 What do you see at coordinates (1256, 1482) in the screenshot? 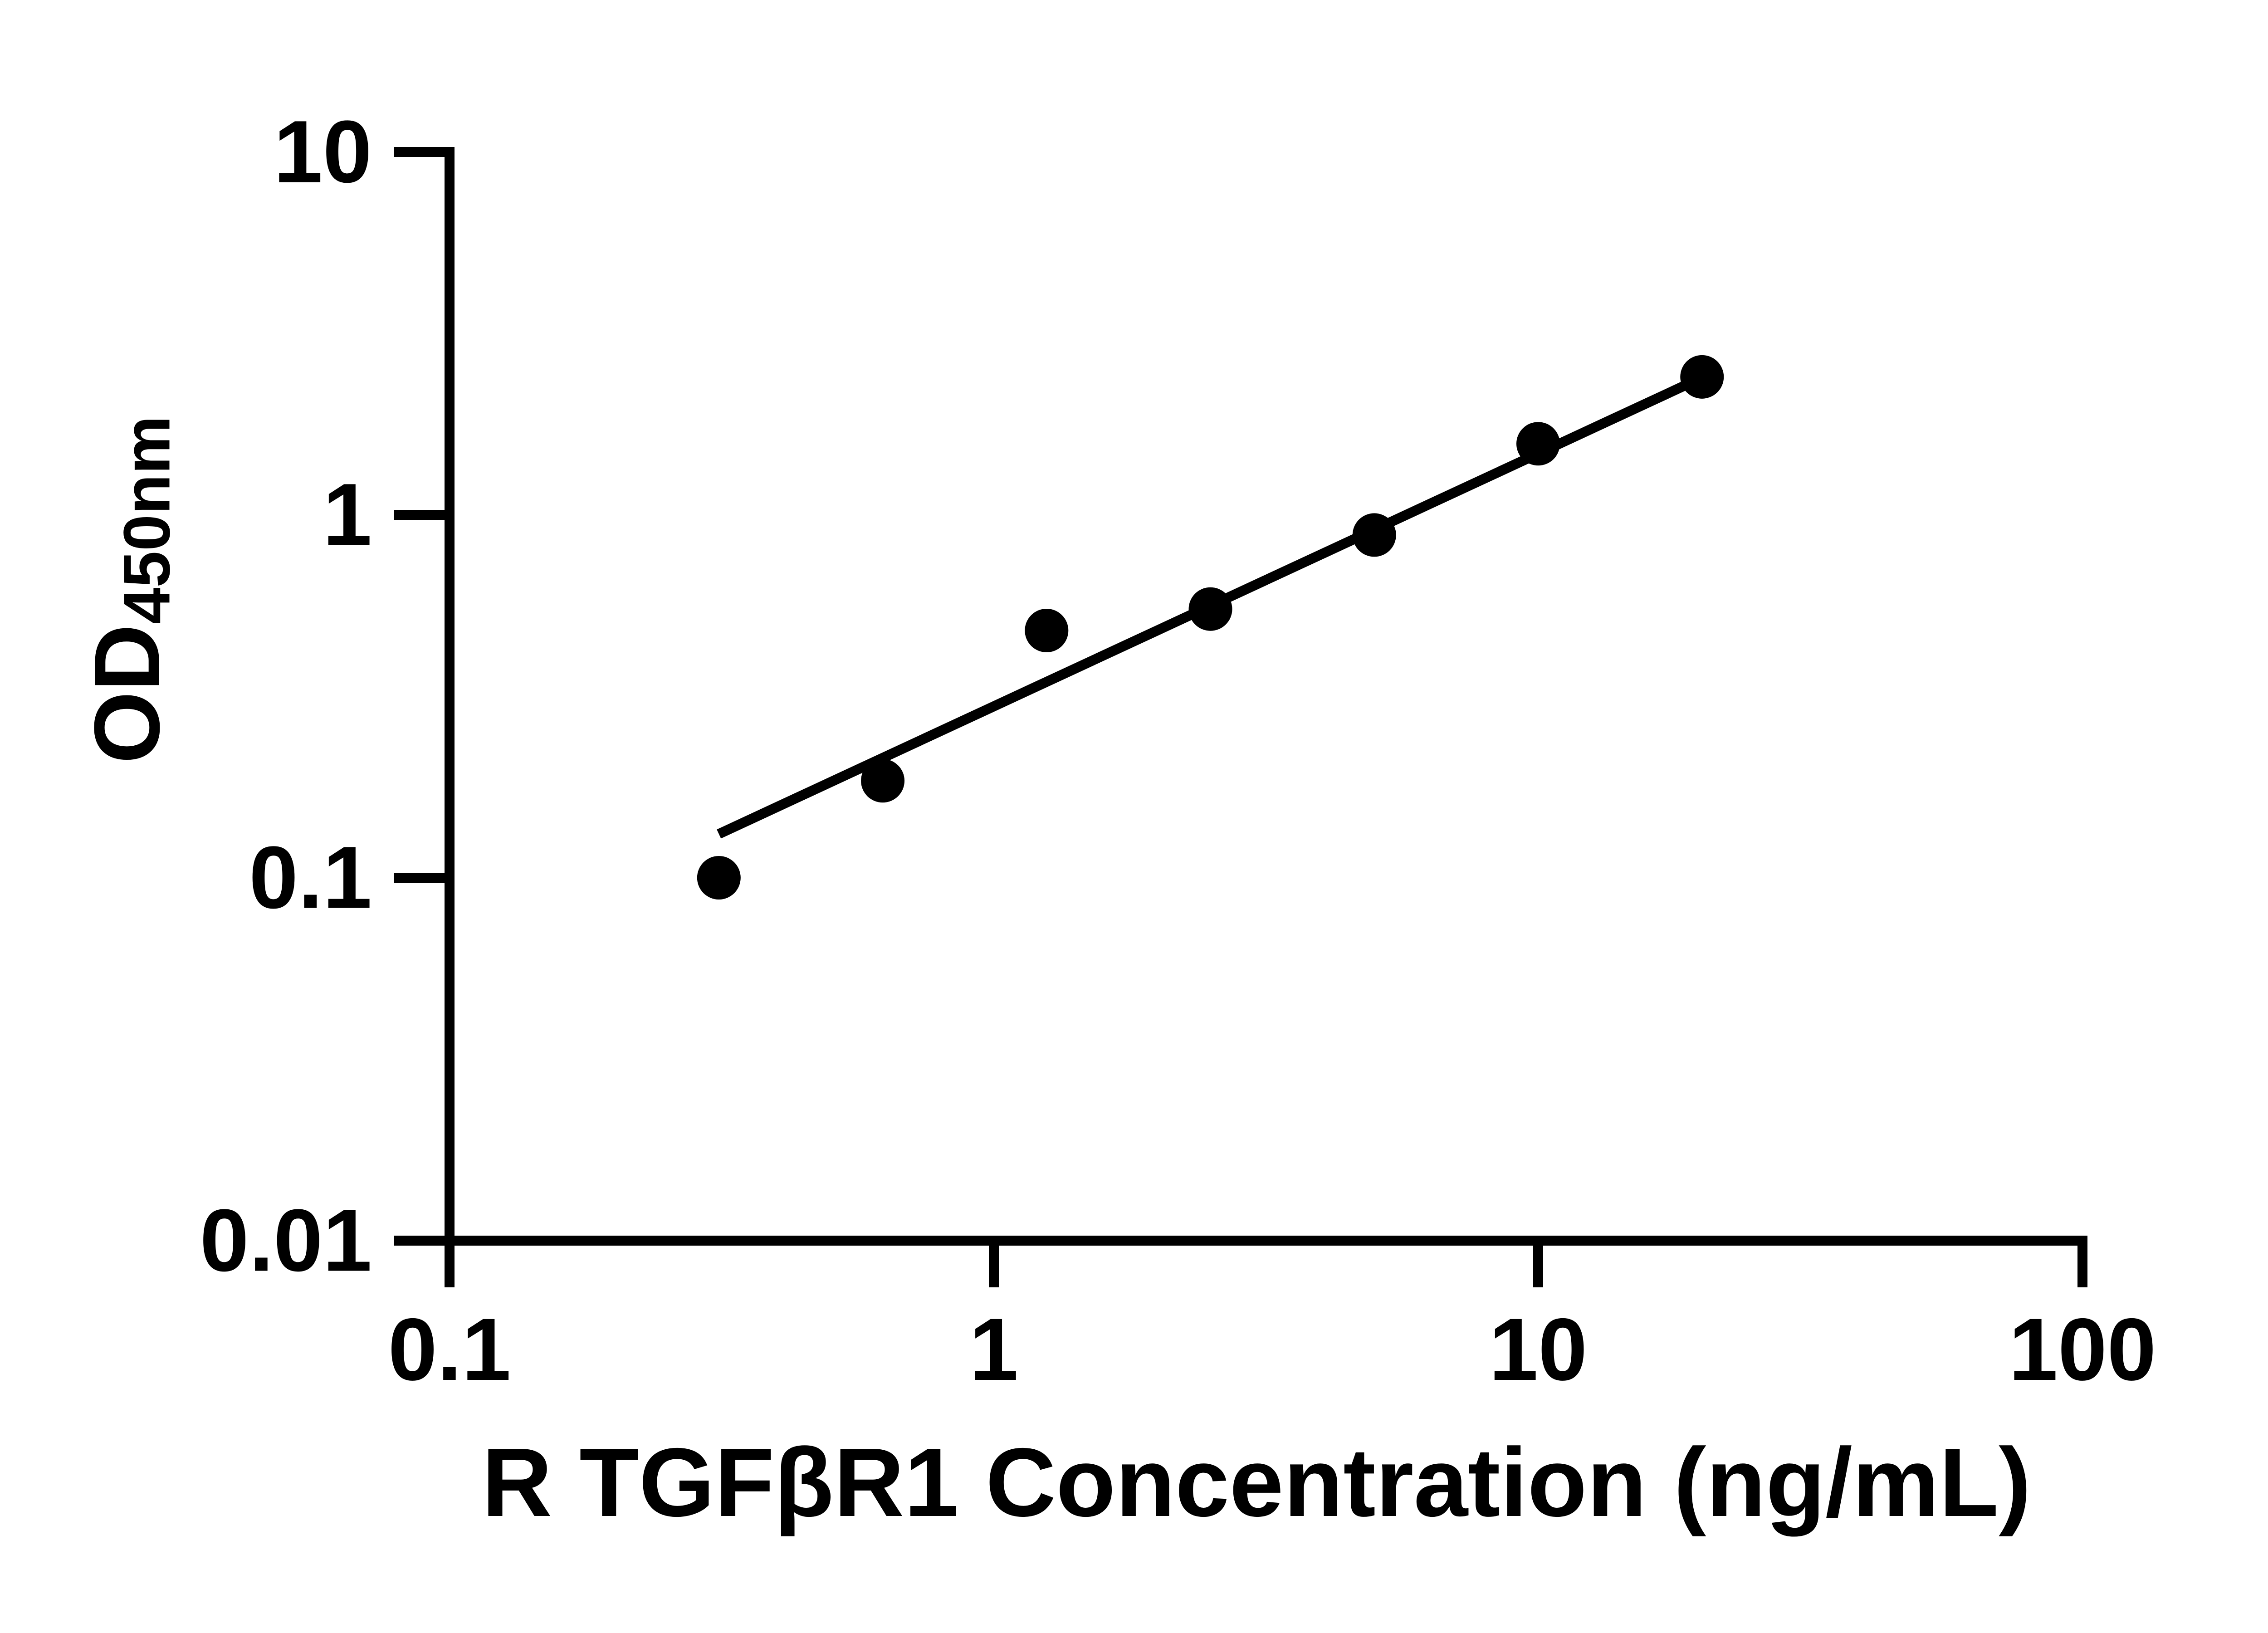
I see `x-axis-title: R TGFβR1 Concentration (ng/mL)` at bounding box center [1256, 1482].